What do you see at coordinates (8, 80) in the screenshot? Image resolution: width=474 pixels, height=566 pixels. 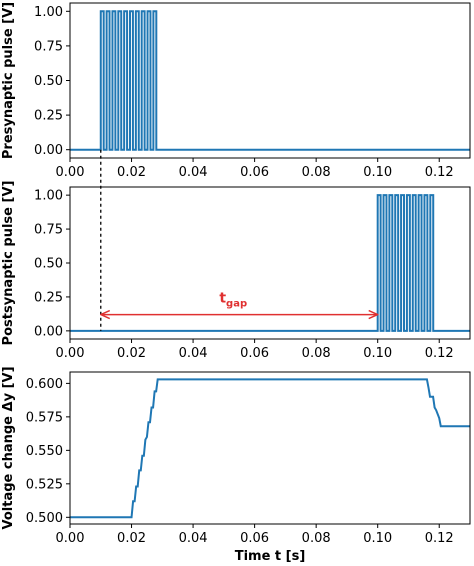 I see `y-axis-label: Presynaptic pulse [V]` at bounding box center [8, 80].